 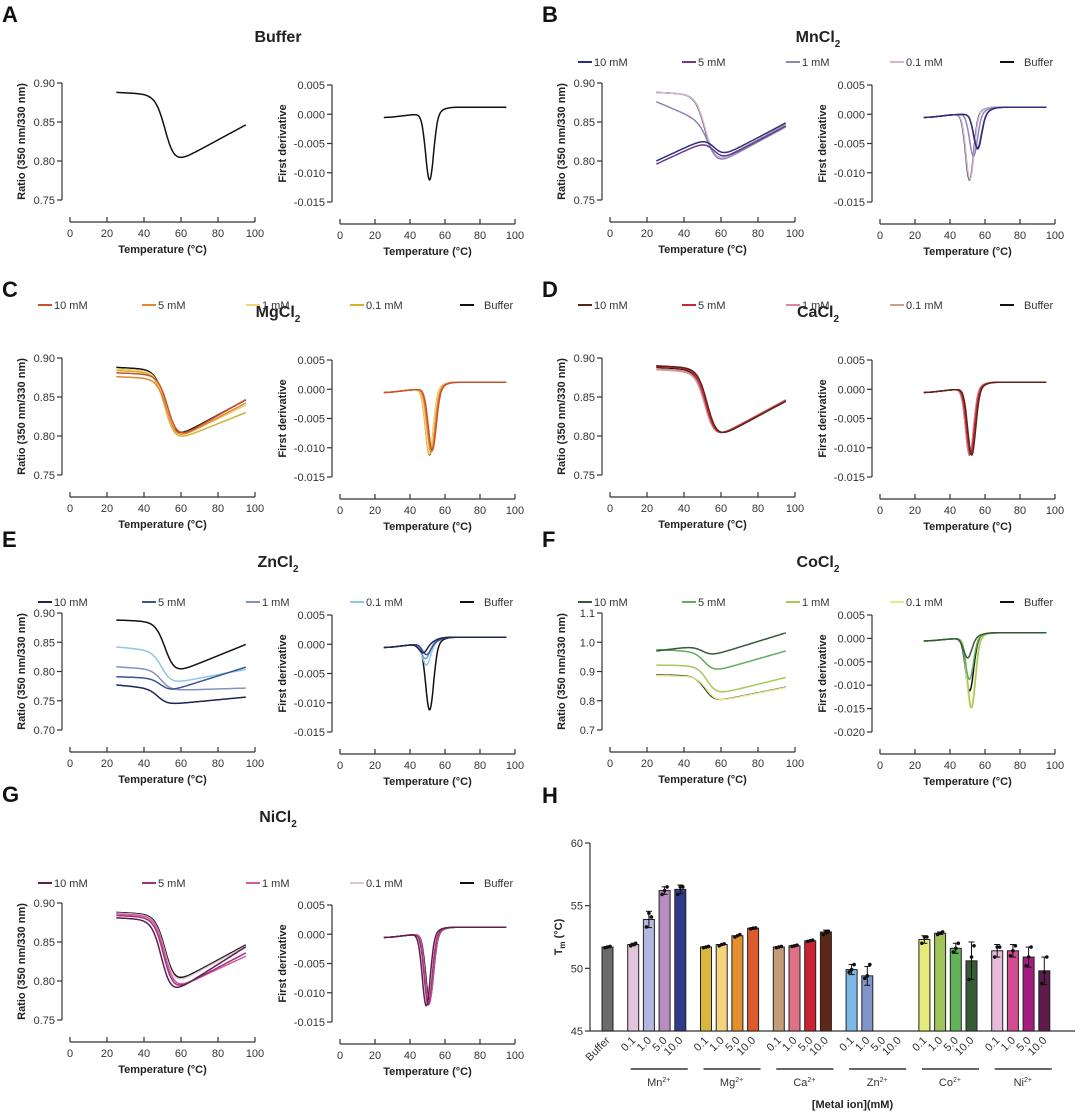 I want to click on legend-label: Buffer, so click(x=1038, y=603).